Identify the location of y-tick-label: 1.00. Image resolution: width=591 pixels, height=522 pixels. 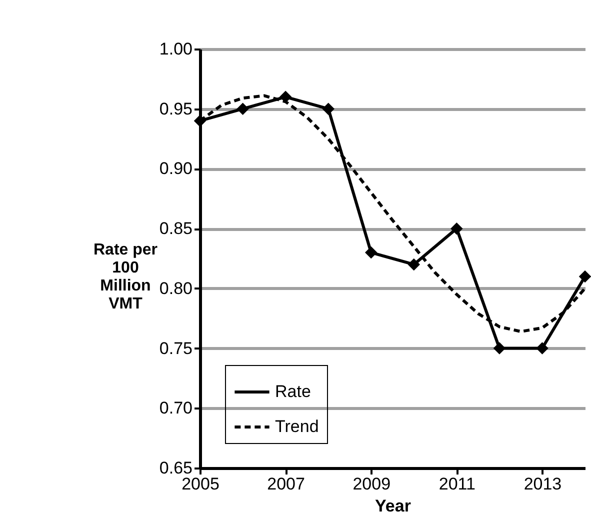
(175, 49).